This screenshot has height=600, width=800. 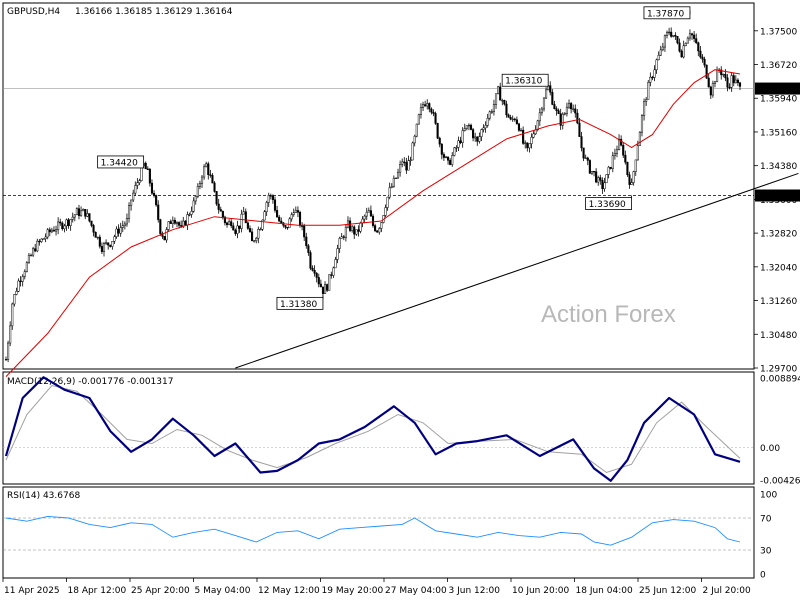 I want to click on price-axis-label: 1.35940, so click(x=778, y=100).